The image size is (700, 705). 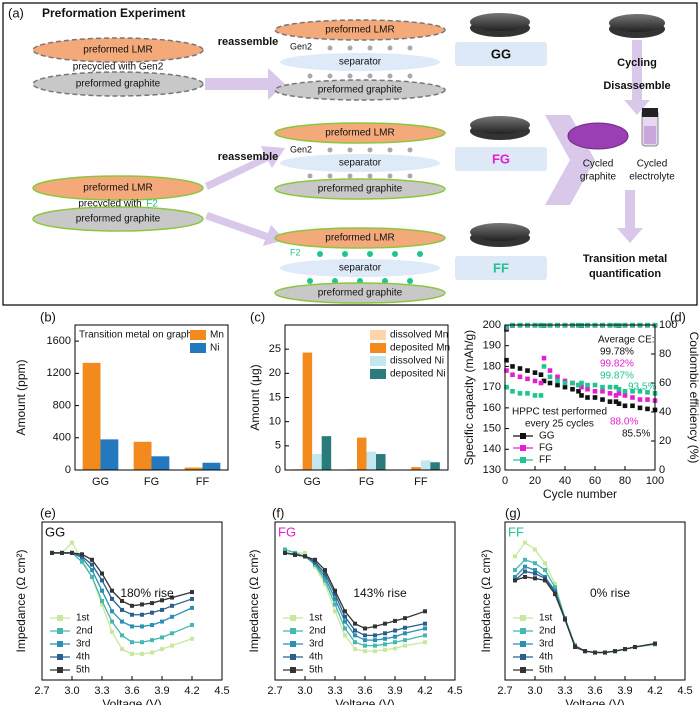 I want to click on y-tick-label: 200, so click(x=492, y=325).